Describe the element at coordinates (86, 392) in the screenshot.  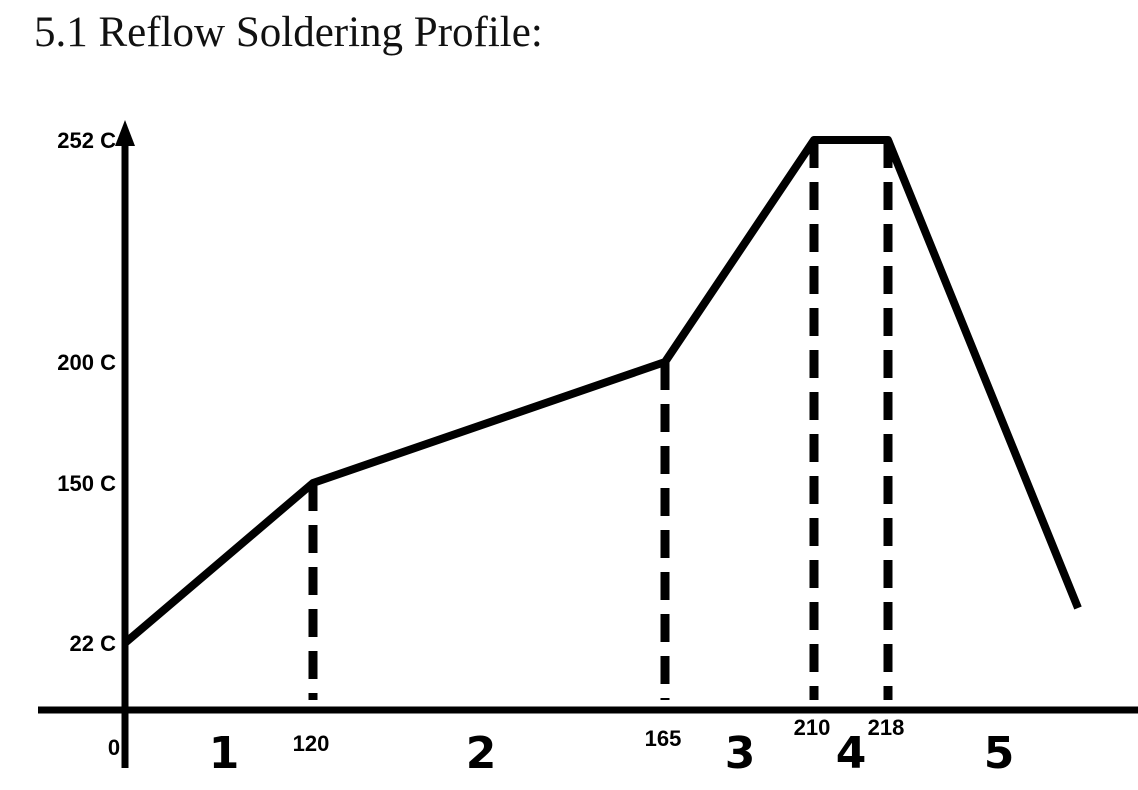
I see `y-tick-labels: 252 C 200 C 150 C 22 C` at that location.